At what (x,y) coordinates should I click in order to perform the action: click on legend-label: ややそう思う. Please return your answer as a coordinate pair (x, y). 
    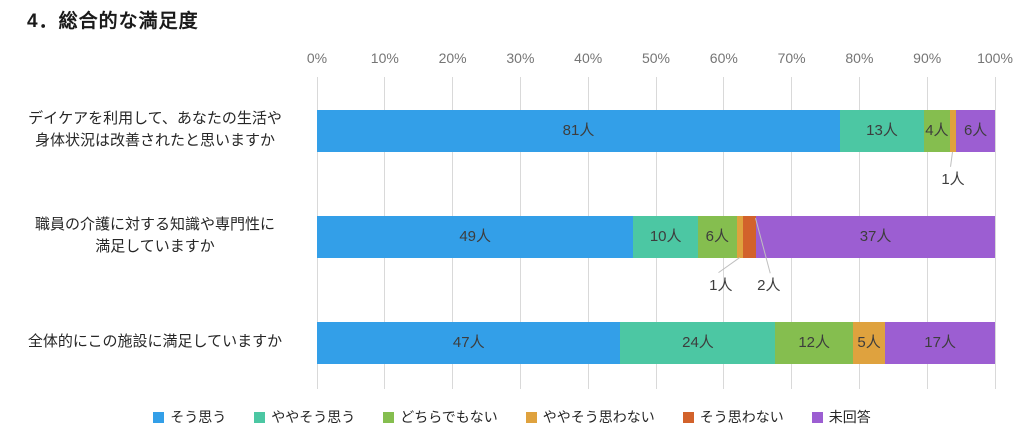
    Looking at the image, I should click on (313, 417).